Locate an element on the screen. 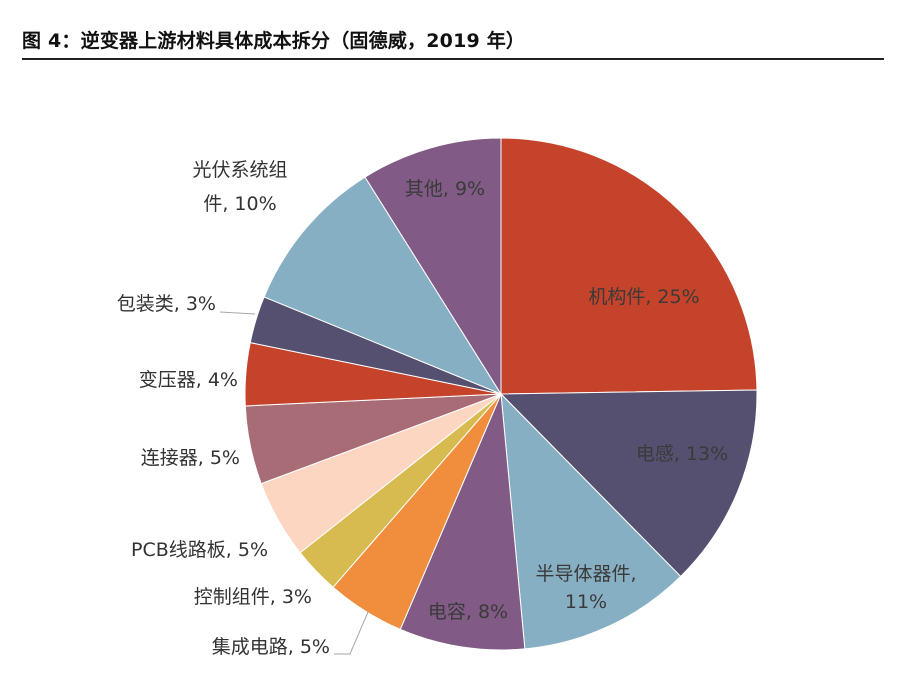 Image resolution: width=904 pixels, height=679 pixels. slice-label-3: 半导体器件, 11% is located at coordinates (585, 588).